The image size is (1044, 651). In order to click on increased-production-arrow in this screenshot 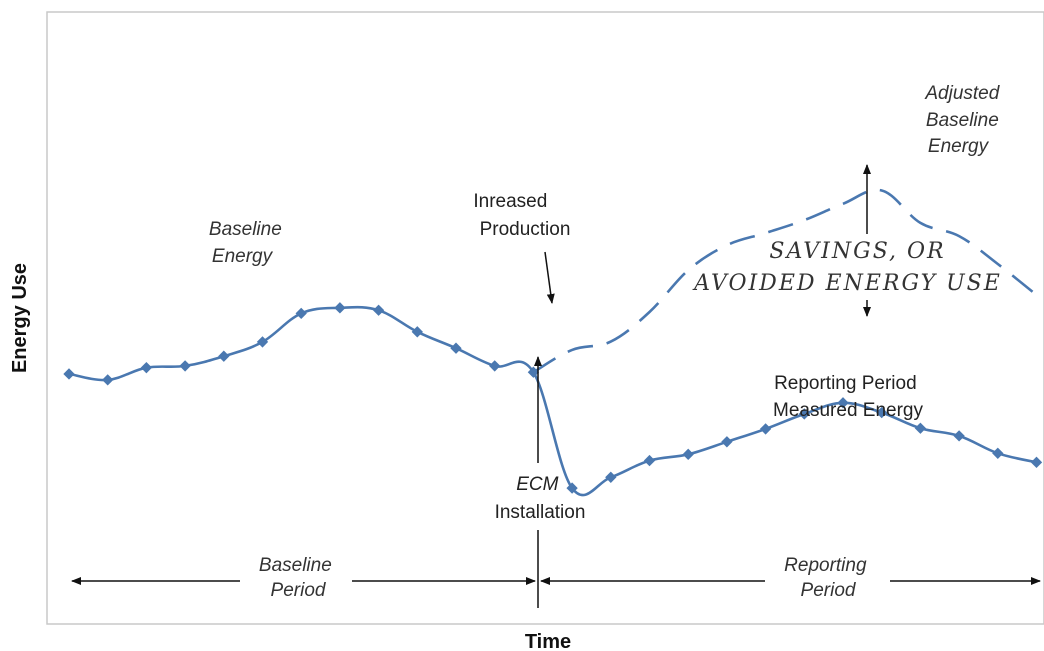, I will do `click(549, 277)`.